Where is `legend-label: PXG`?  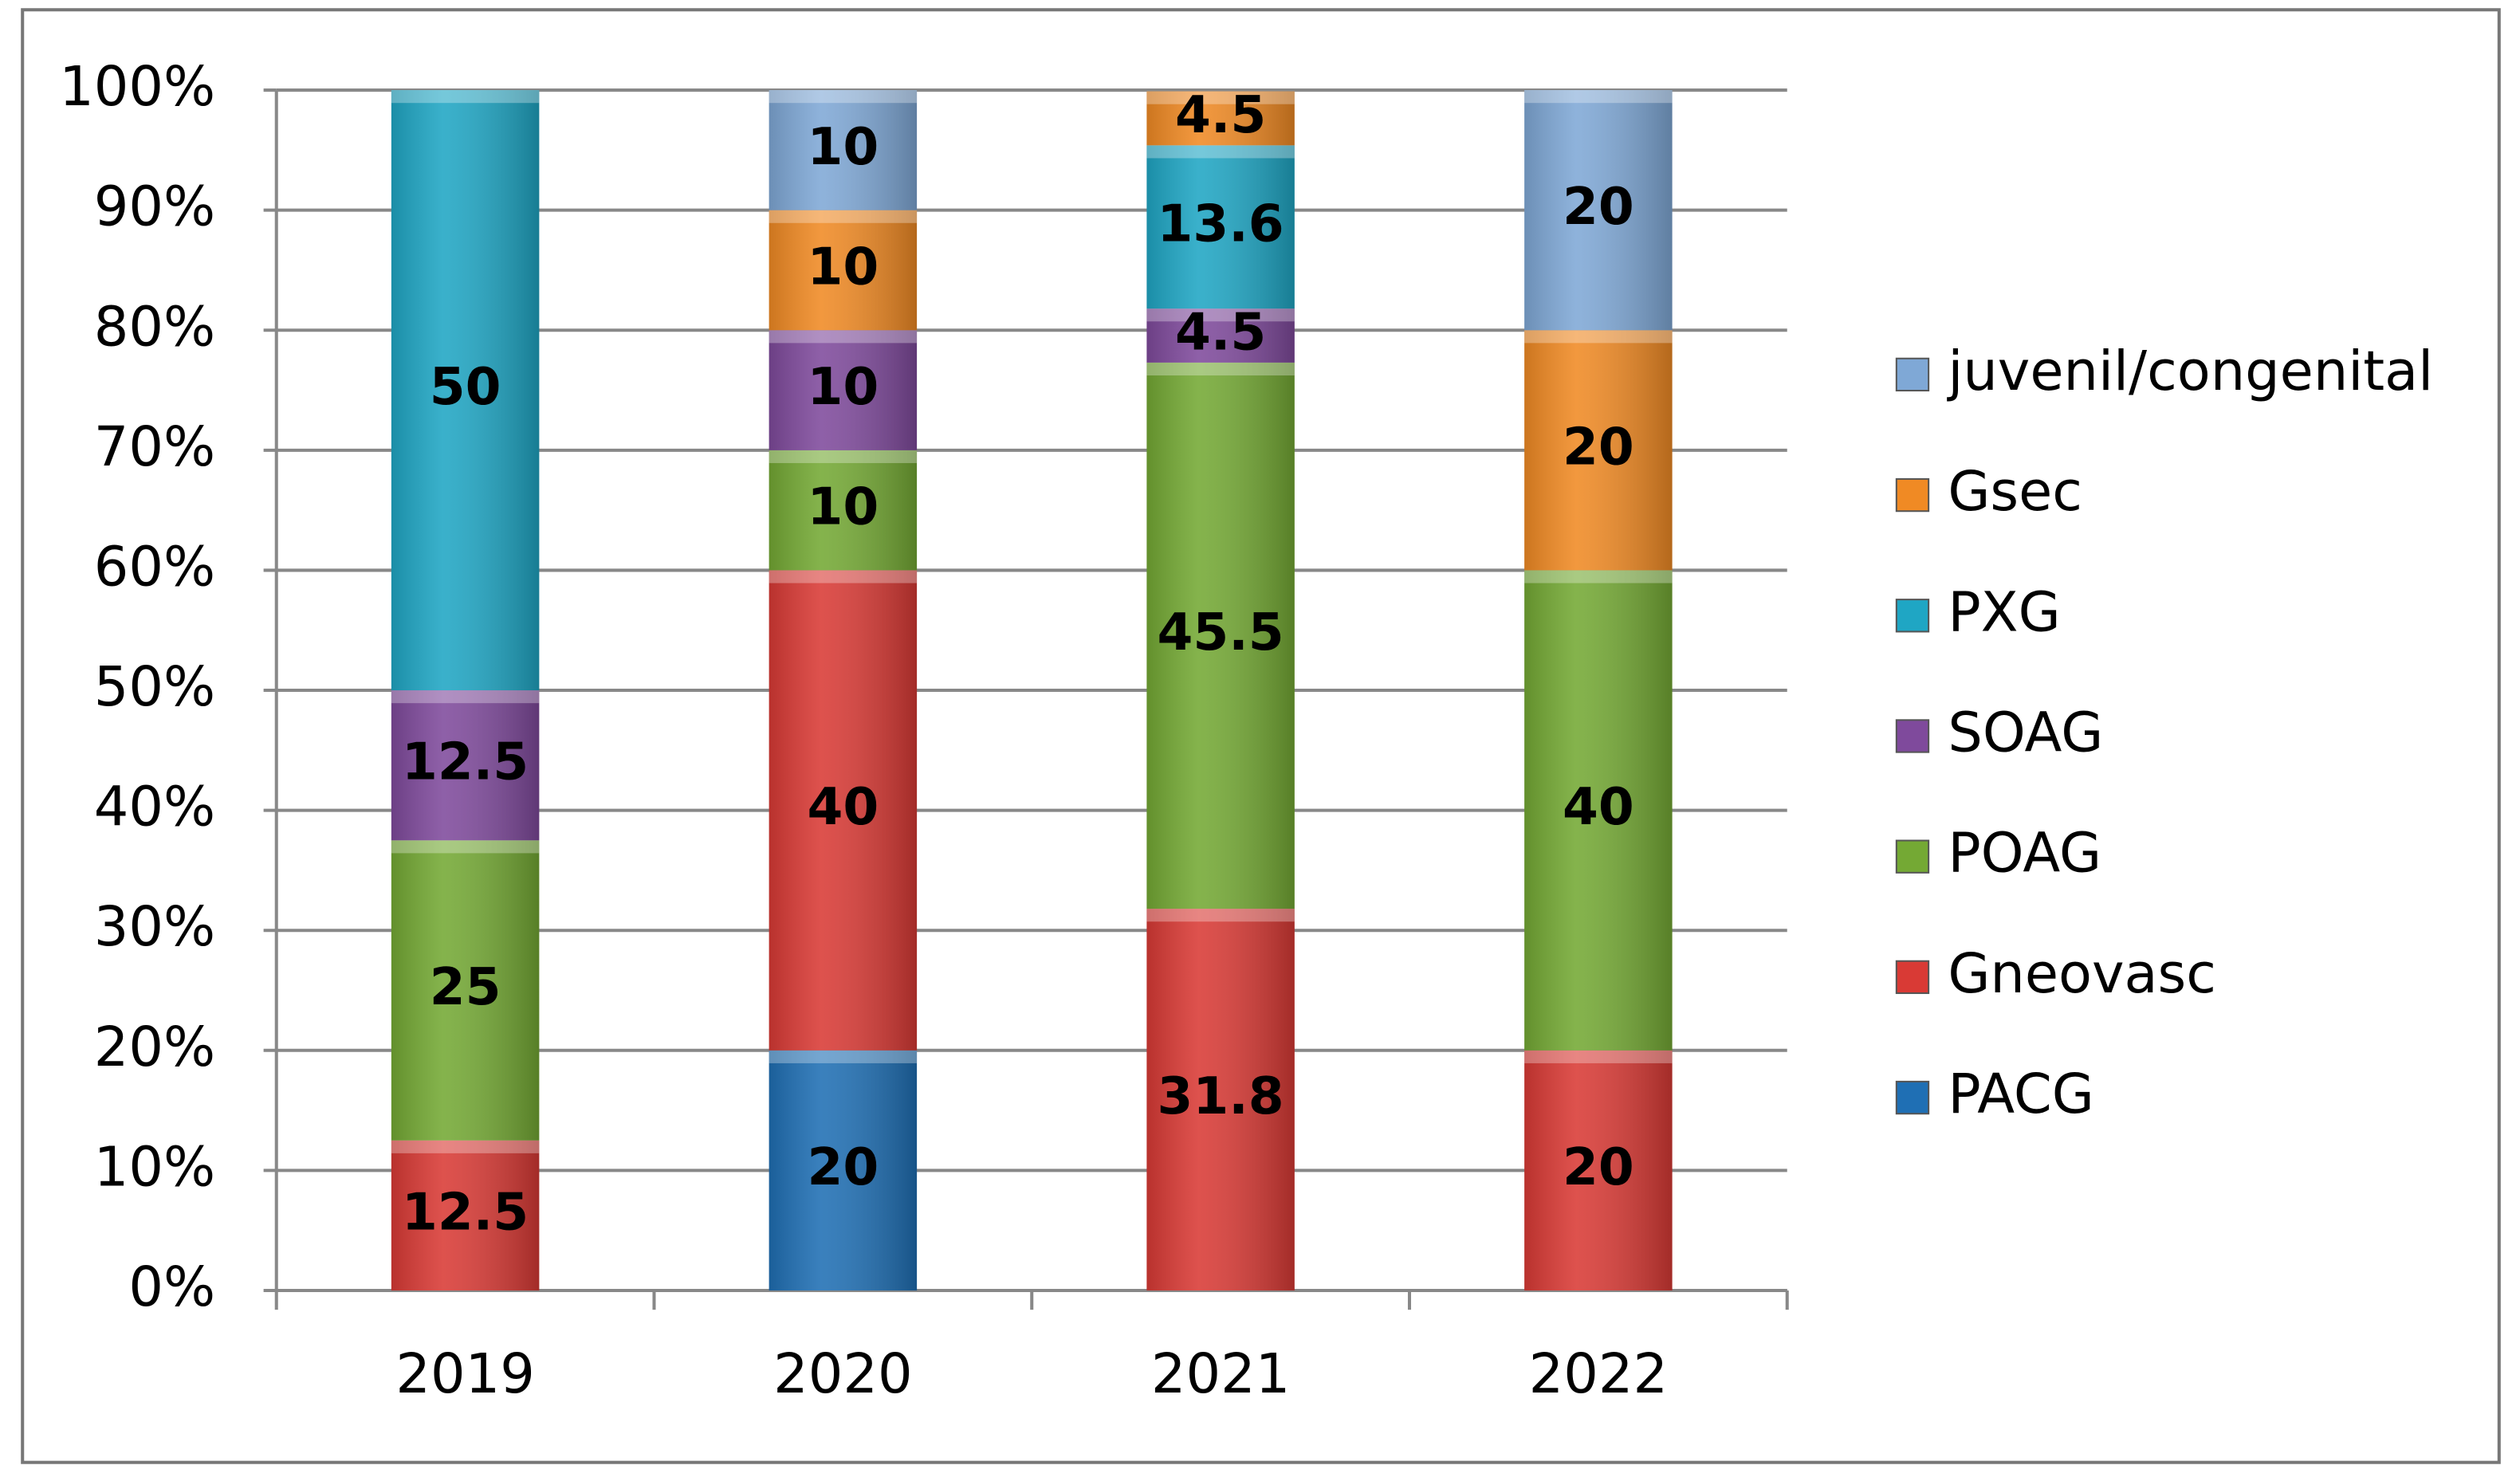
legend-label: PXG is located at coordinates (2004, 612).